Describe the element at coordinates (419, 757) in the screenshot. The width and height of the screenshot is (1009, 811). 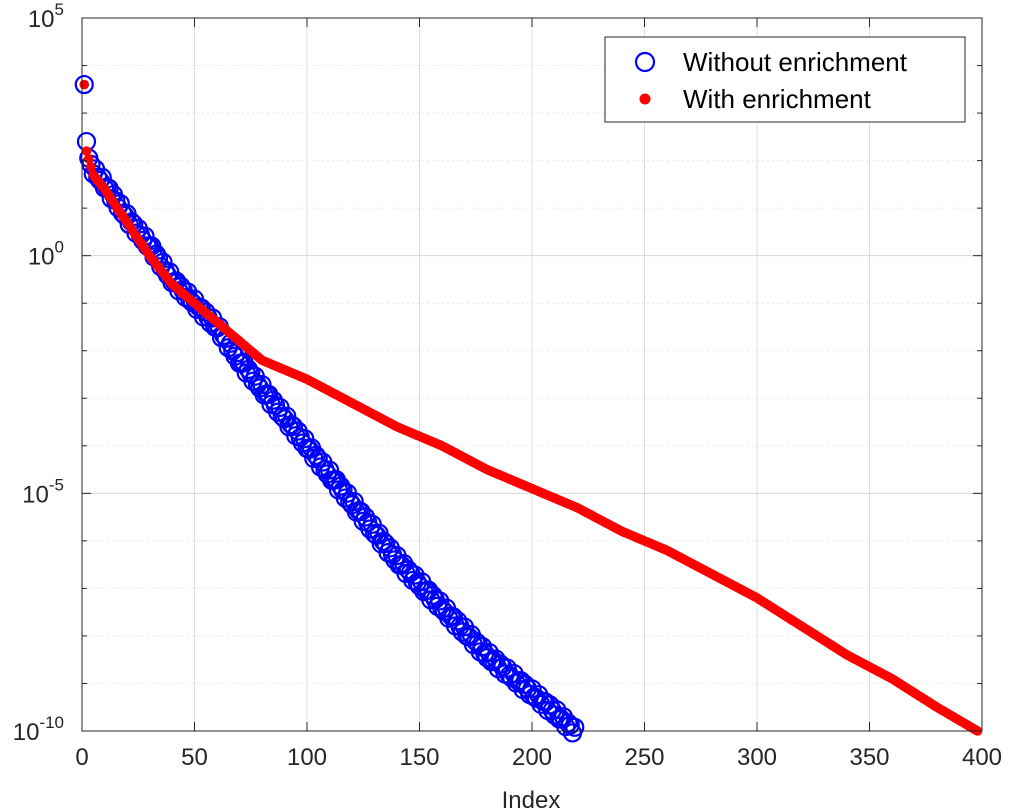
I see `x-tick-label: 150` at that location.